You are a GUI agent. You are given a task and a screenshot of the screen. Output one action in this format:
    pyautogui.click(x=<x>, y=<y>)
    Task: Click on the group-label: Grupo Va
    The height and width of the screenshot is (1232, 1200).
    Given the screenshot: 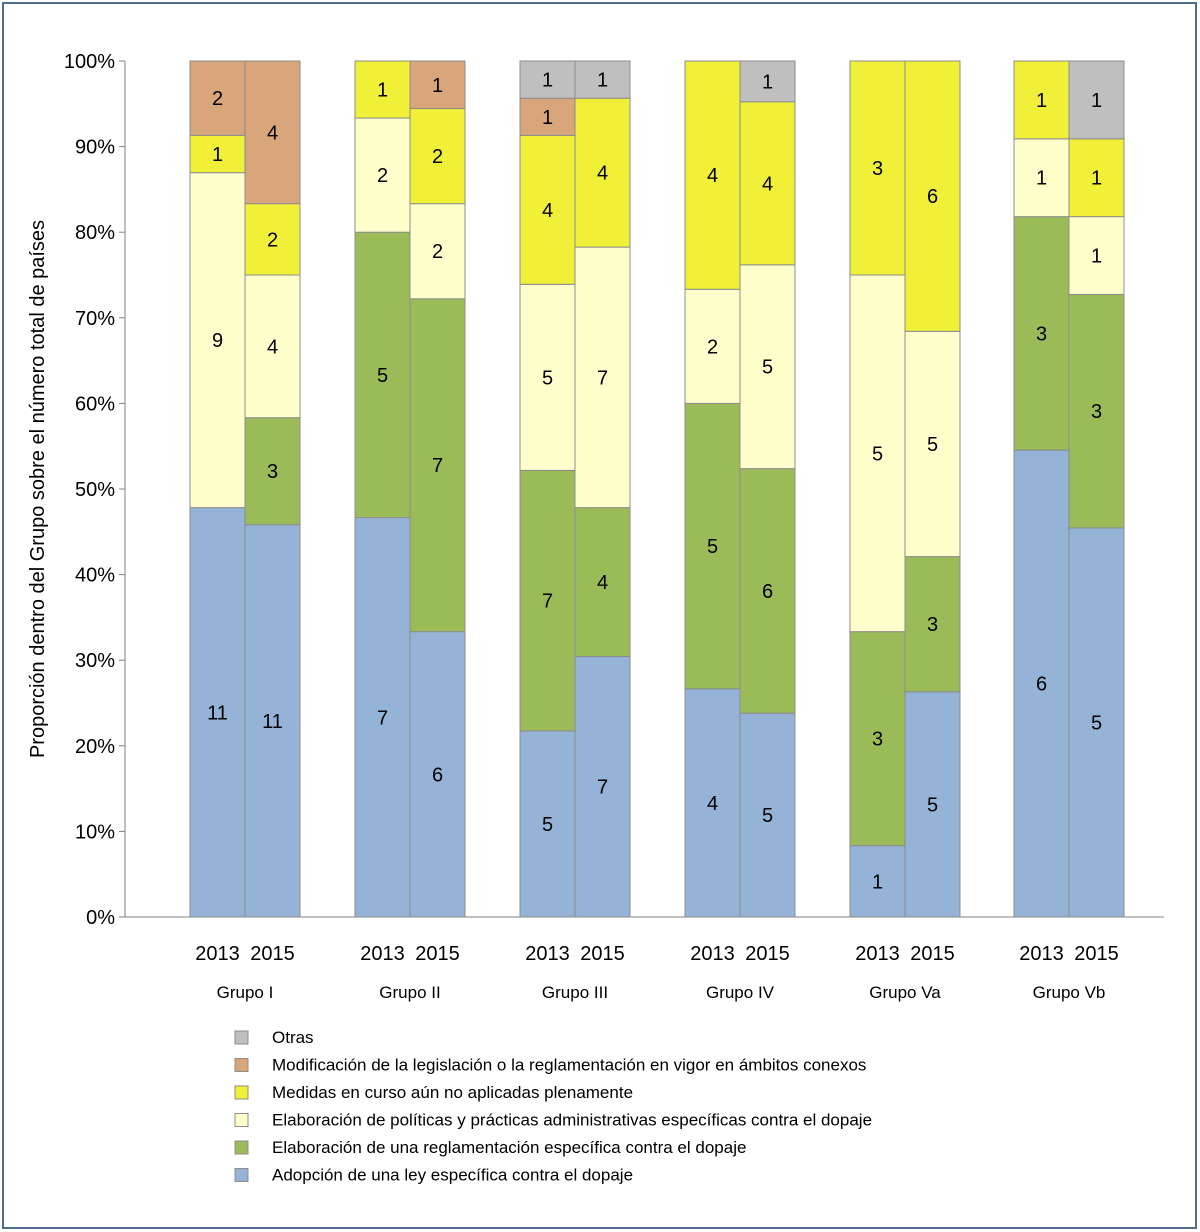 What is the action you would take?
    pyautogui.click(x=905, y=992)
    